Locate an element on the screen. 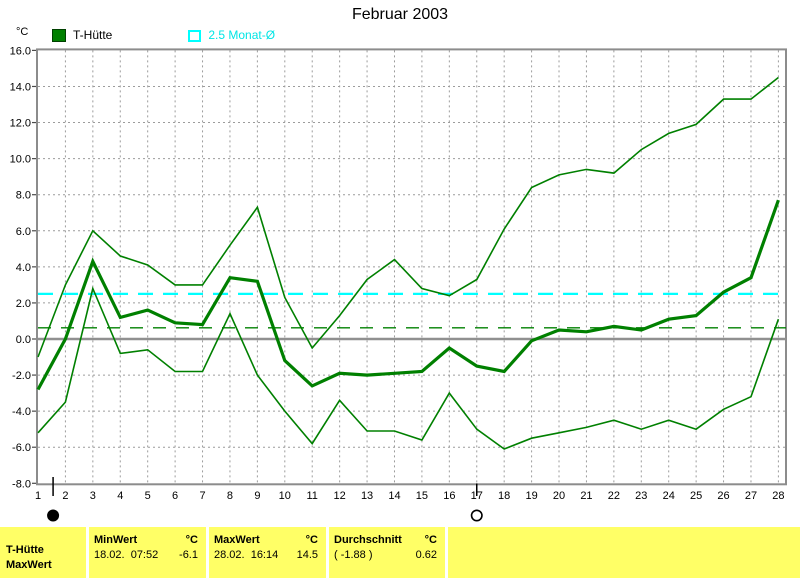 This screenshot has height=578, width=800. maxwert-label: MaxWert is located at coordinates (237, 540).